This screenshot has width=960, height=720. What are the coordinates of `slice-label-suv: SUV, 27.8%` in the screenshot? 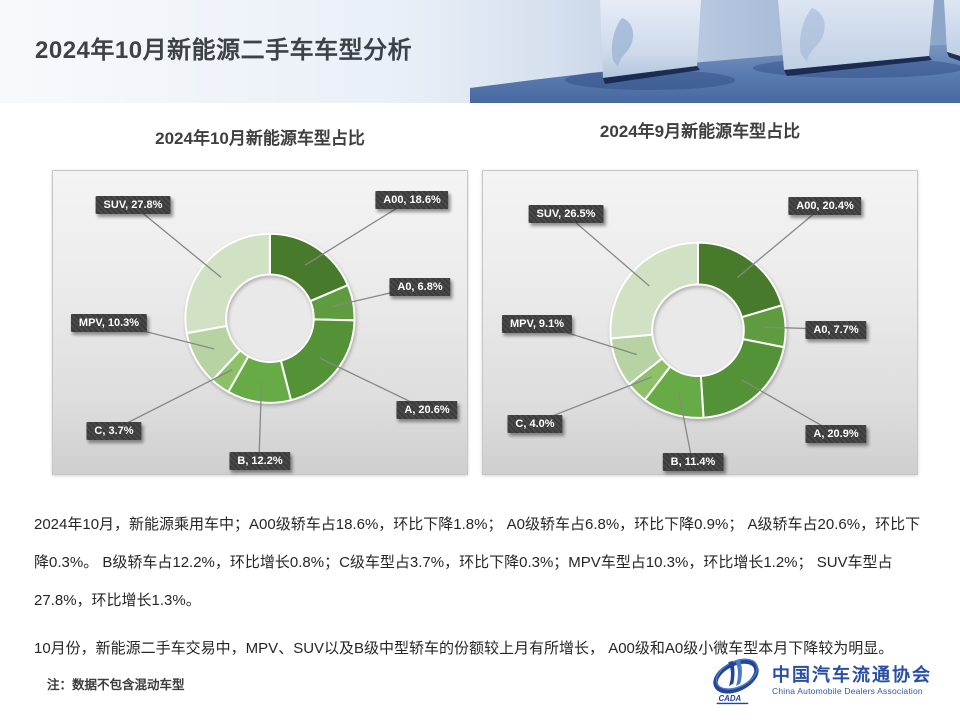 It's located at (133, 205).